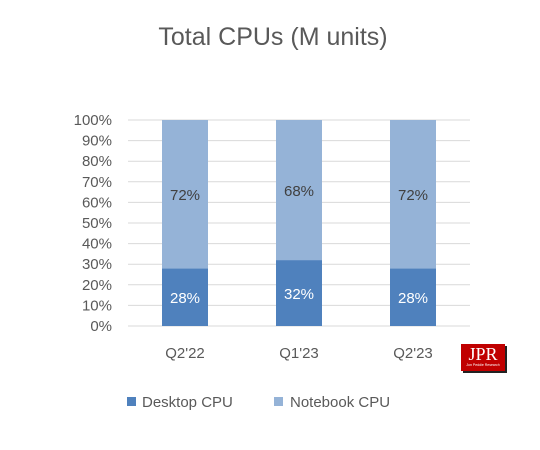 This screenshot has height=450, width=540. What do you see at coordinates (101, 326) in the screenshot?
I see `y-tick-label: 0%` at bounding box center [101, 326].